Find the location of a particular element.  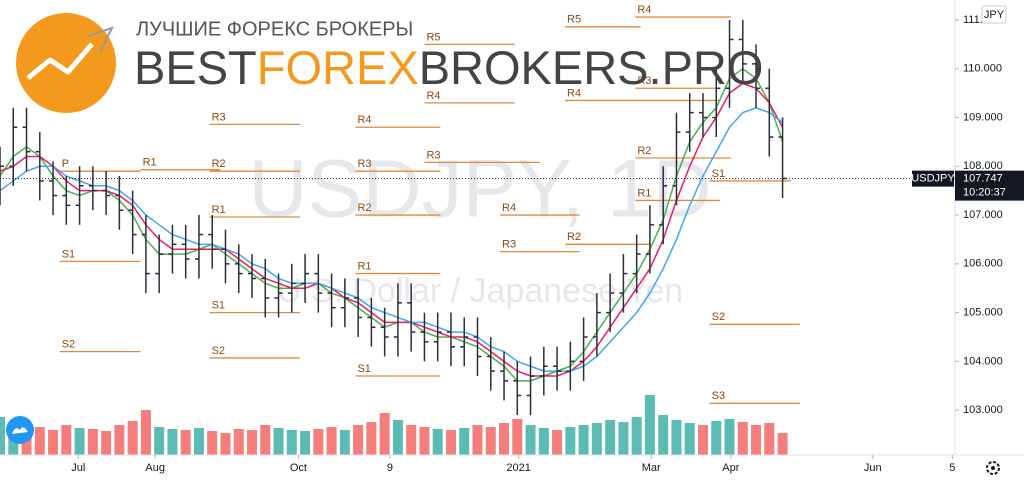

gear-icon is located at coordinates (993, 468).